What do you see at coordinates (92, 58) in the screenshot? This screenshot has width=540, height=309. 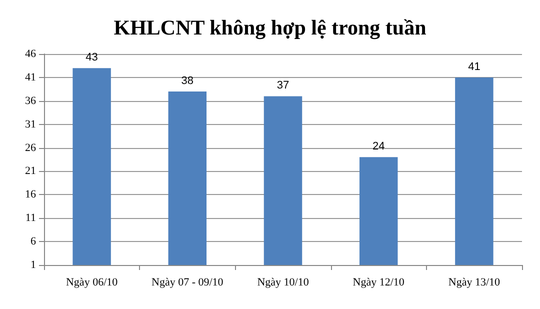 I see `data-label: 43` at bounding box center [92, 58].